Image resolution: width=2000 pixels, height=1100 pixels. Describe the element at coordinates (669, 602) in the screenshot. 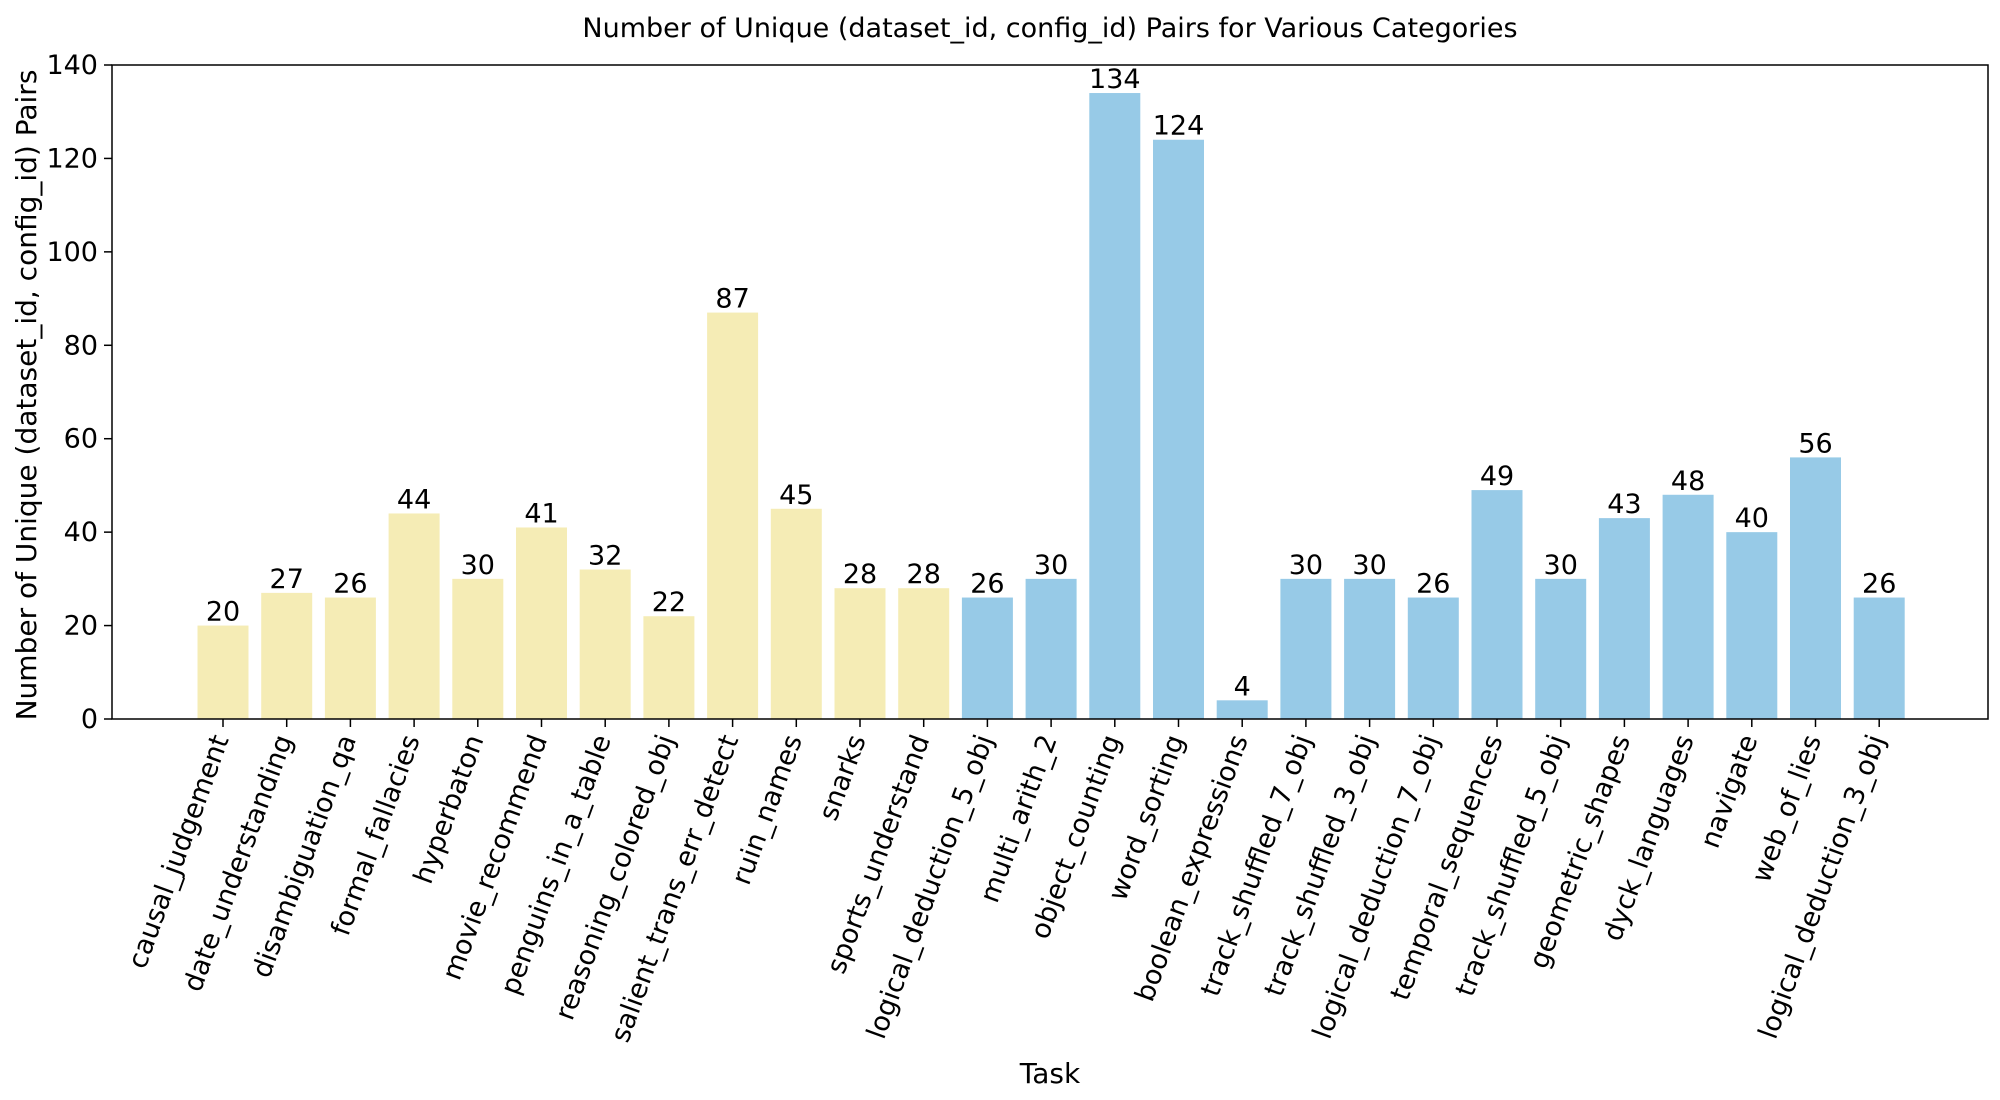

I see `bar-value-label: 22` at that location.